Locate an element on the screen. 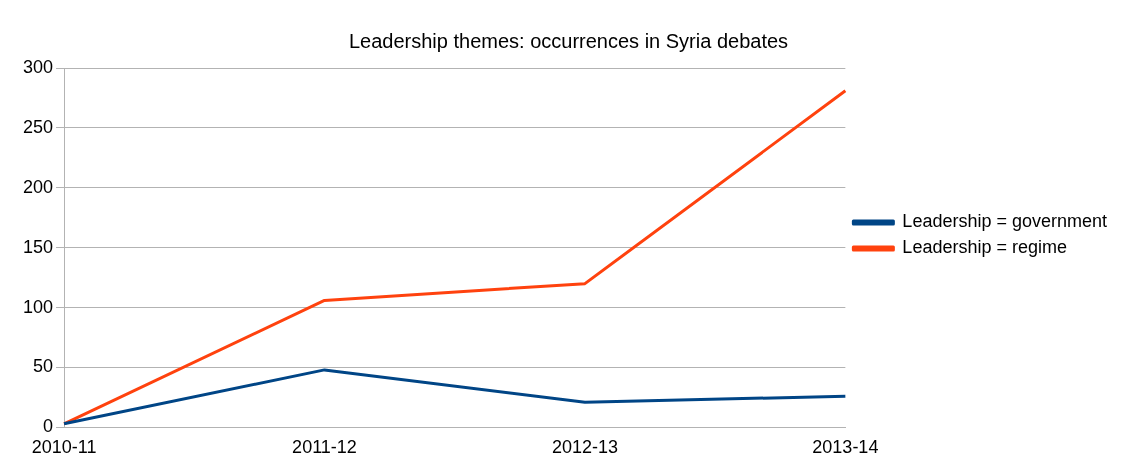 The width and height of the screenshot is (1133, 461). y-tick-label: 250 is located at coordinates (38, 126).